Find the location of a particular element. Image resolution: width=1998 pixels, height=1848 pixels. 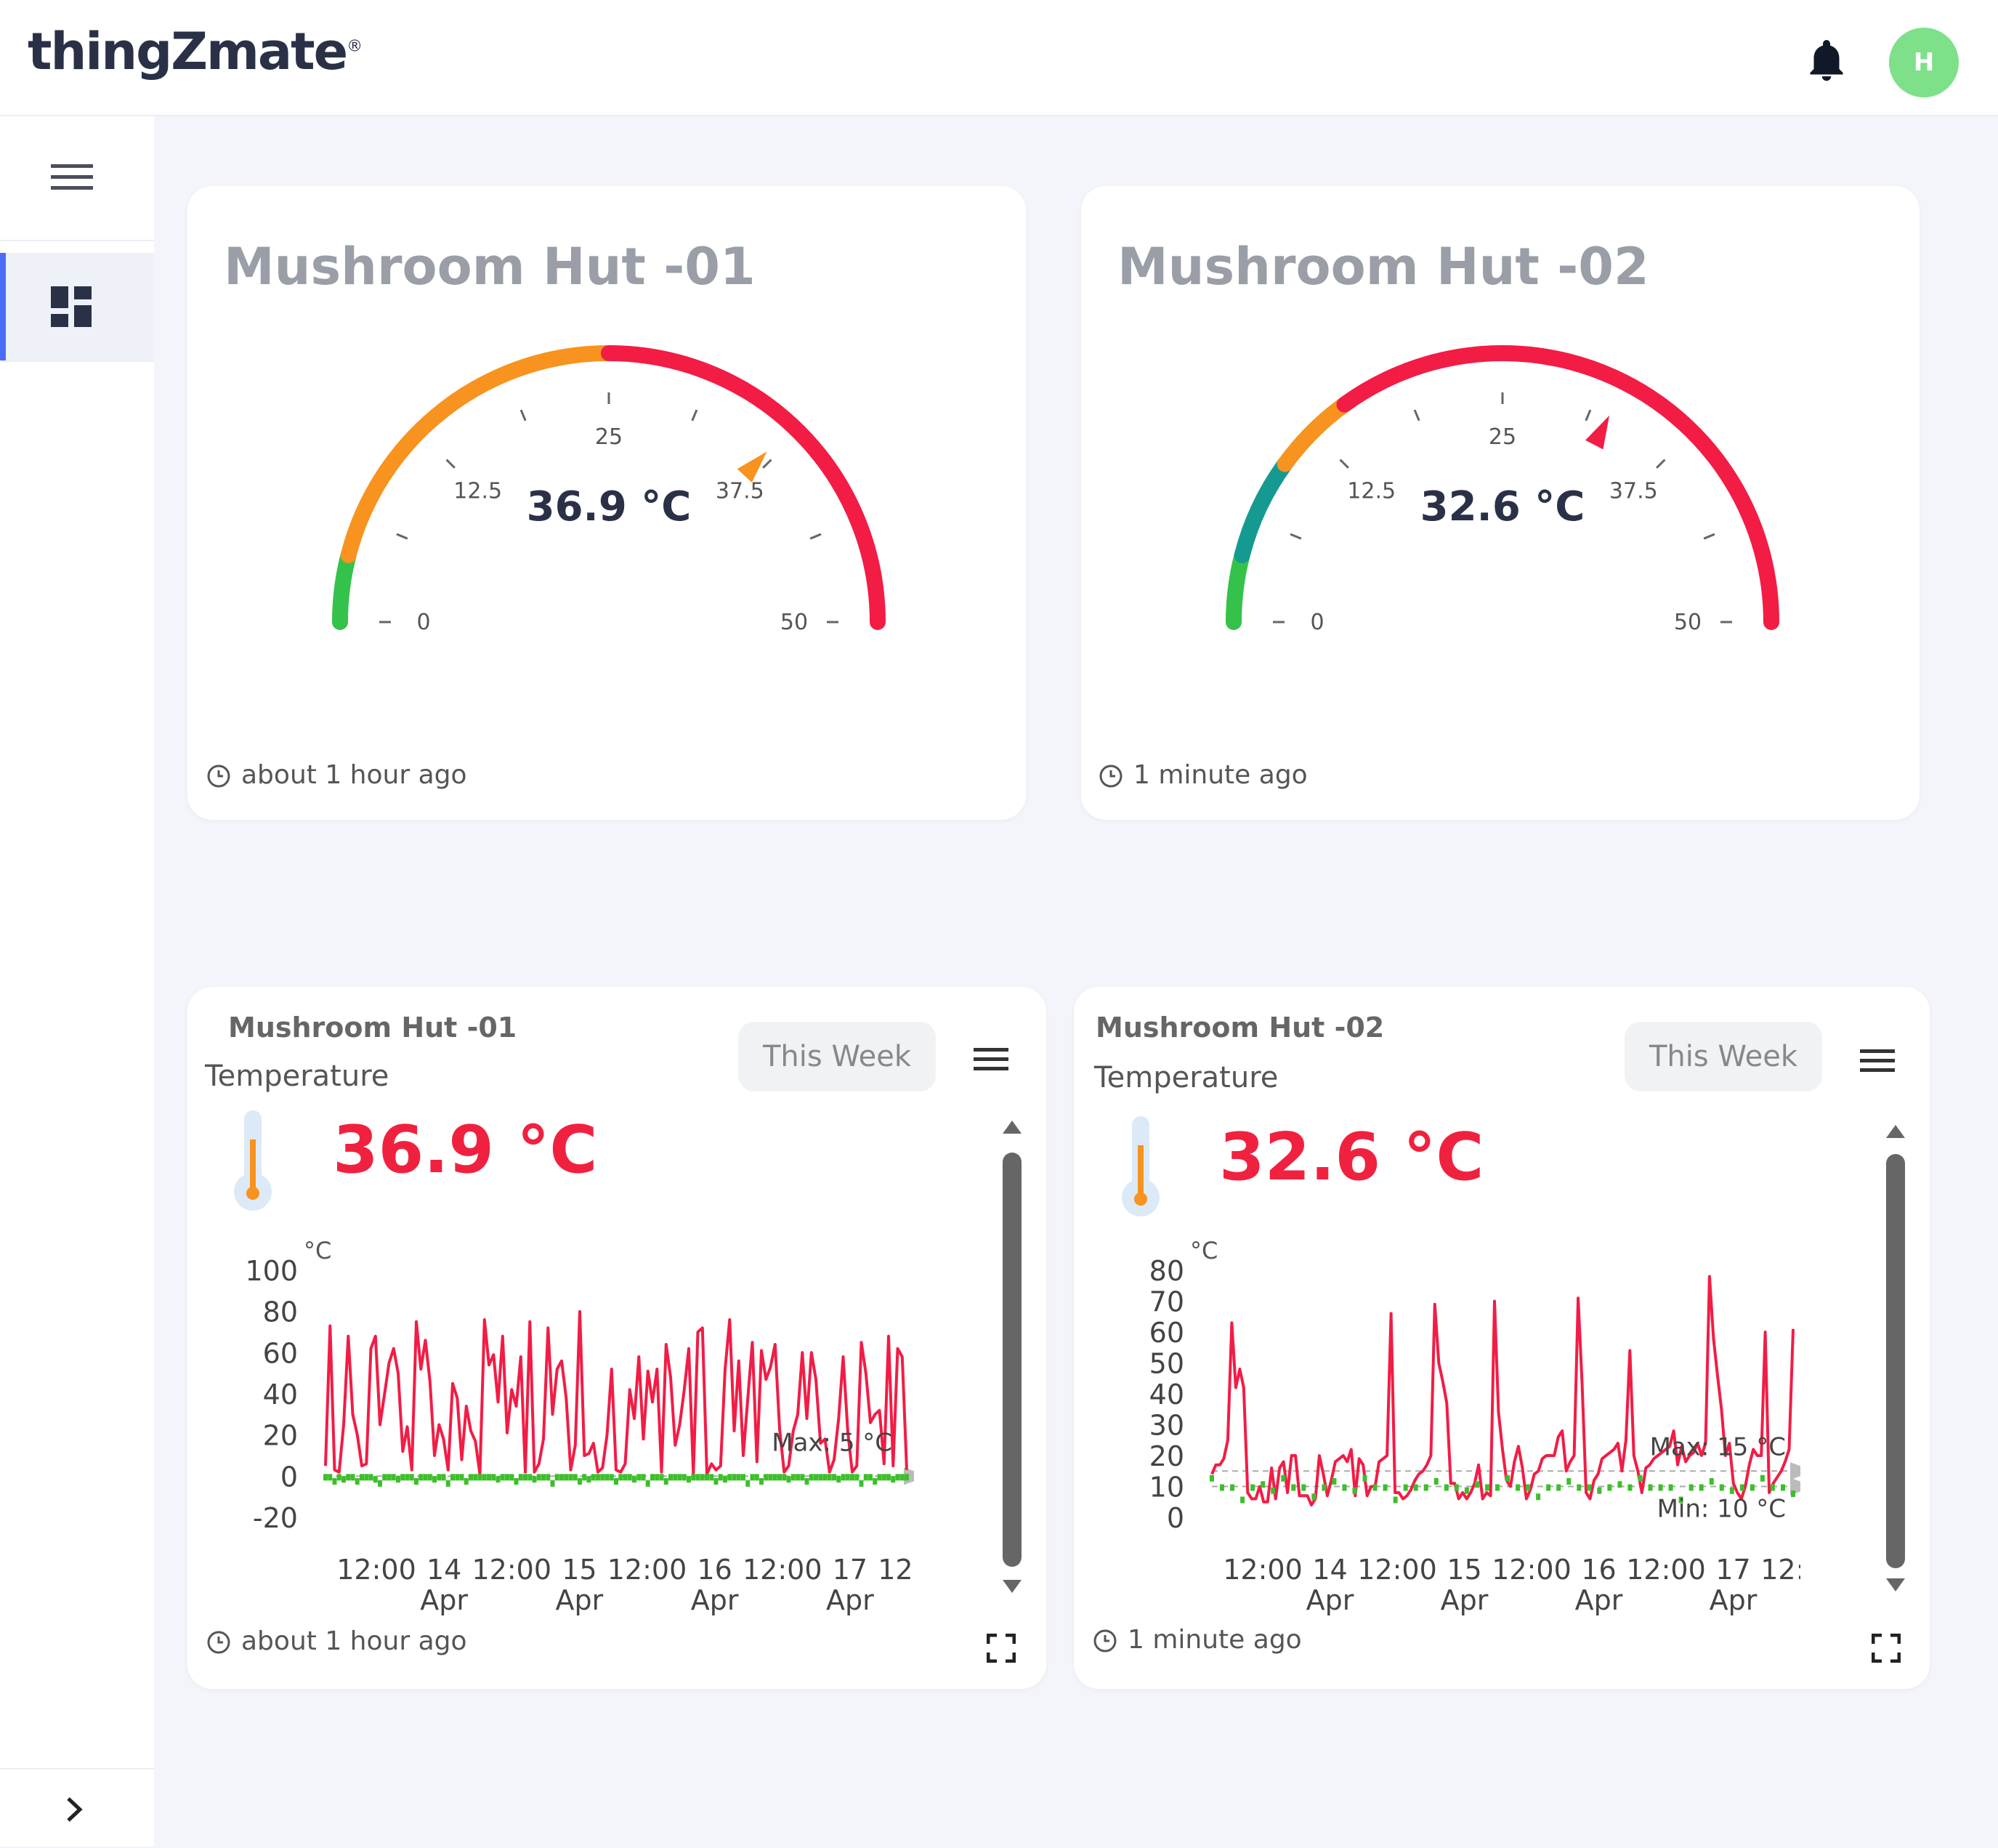

user-avatar: H is located at coordinates (1924, 62).